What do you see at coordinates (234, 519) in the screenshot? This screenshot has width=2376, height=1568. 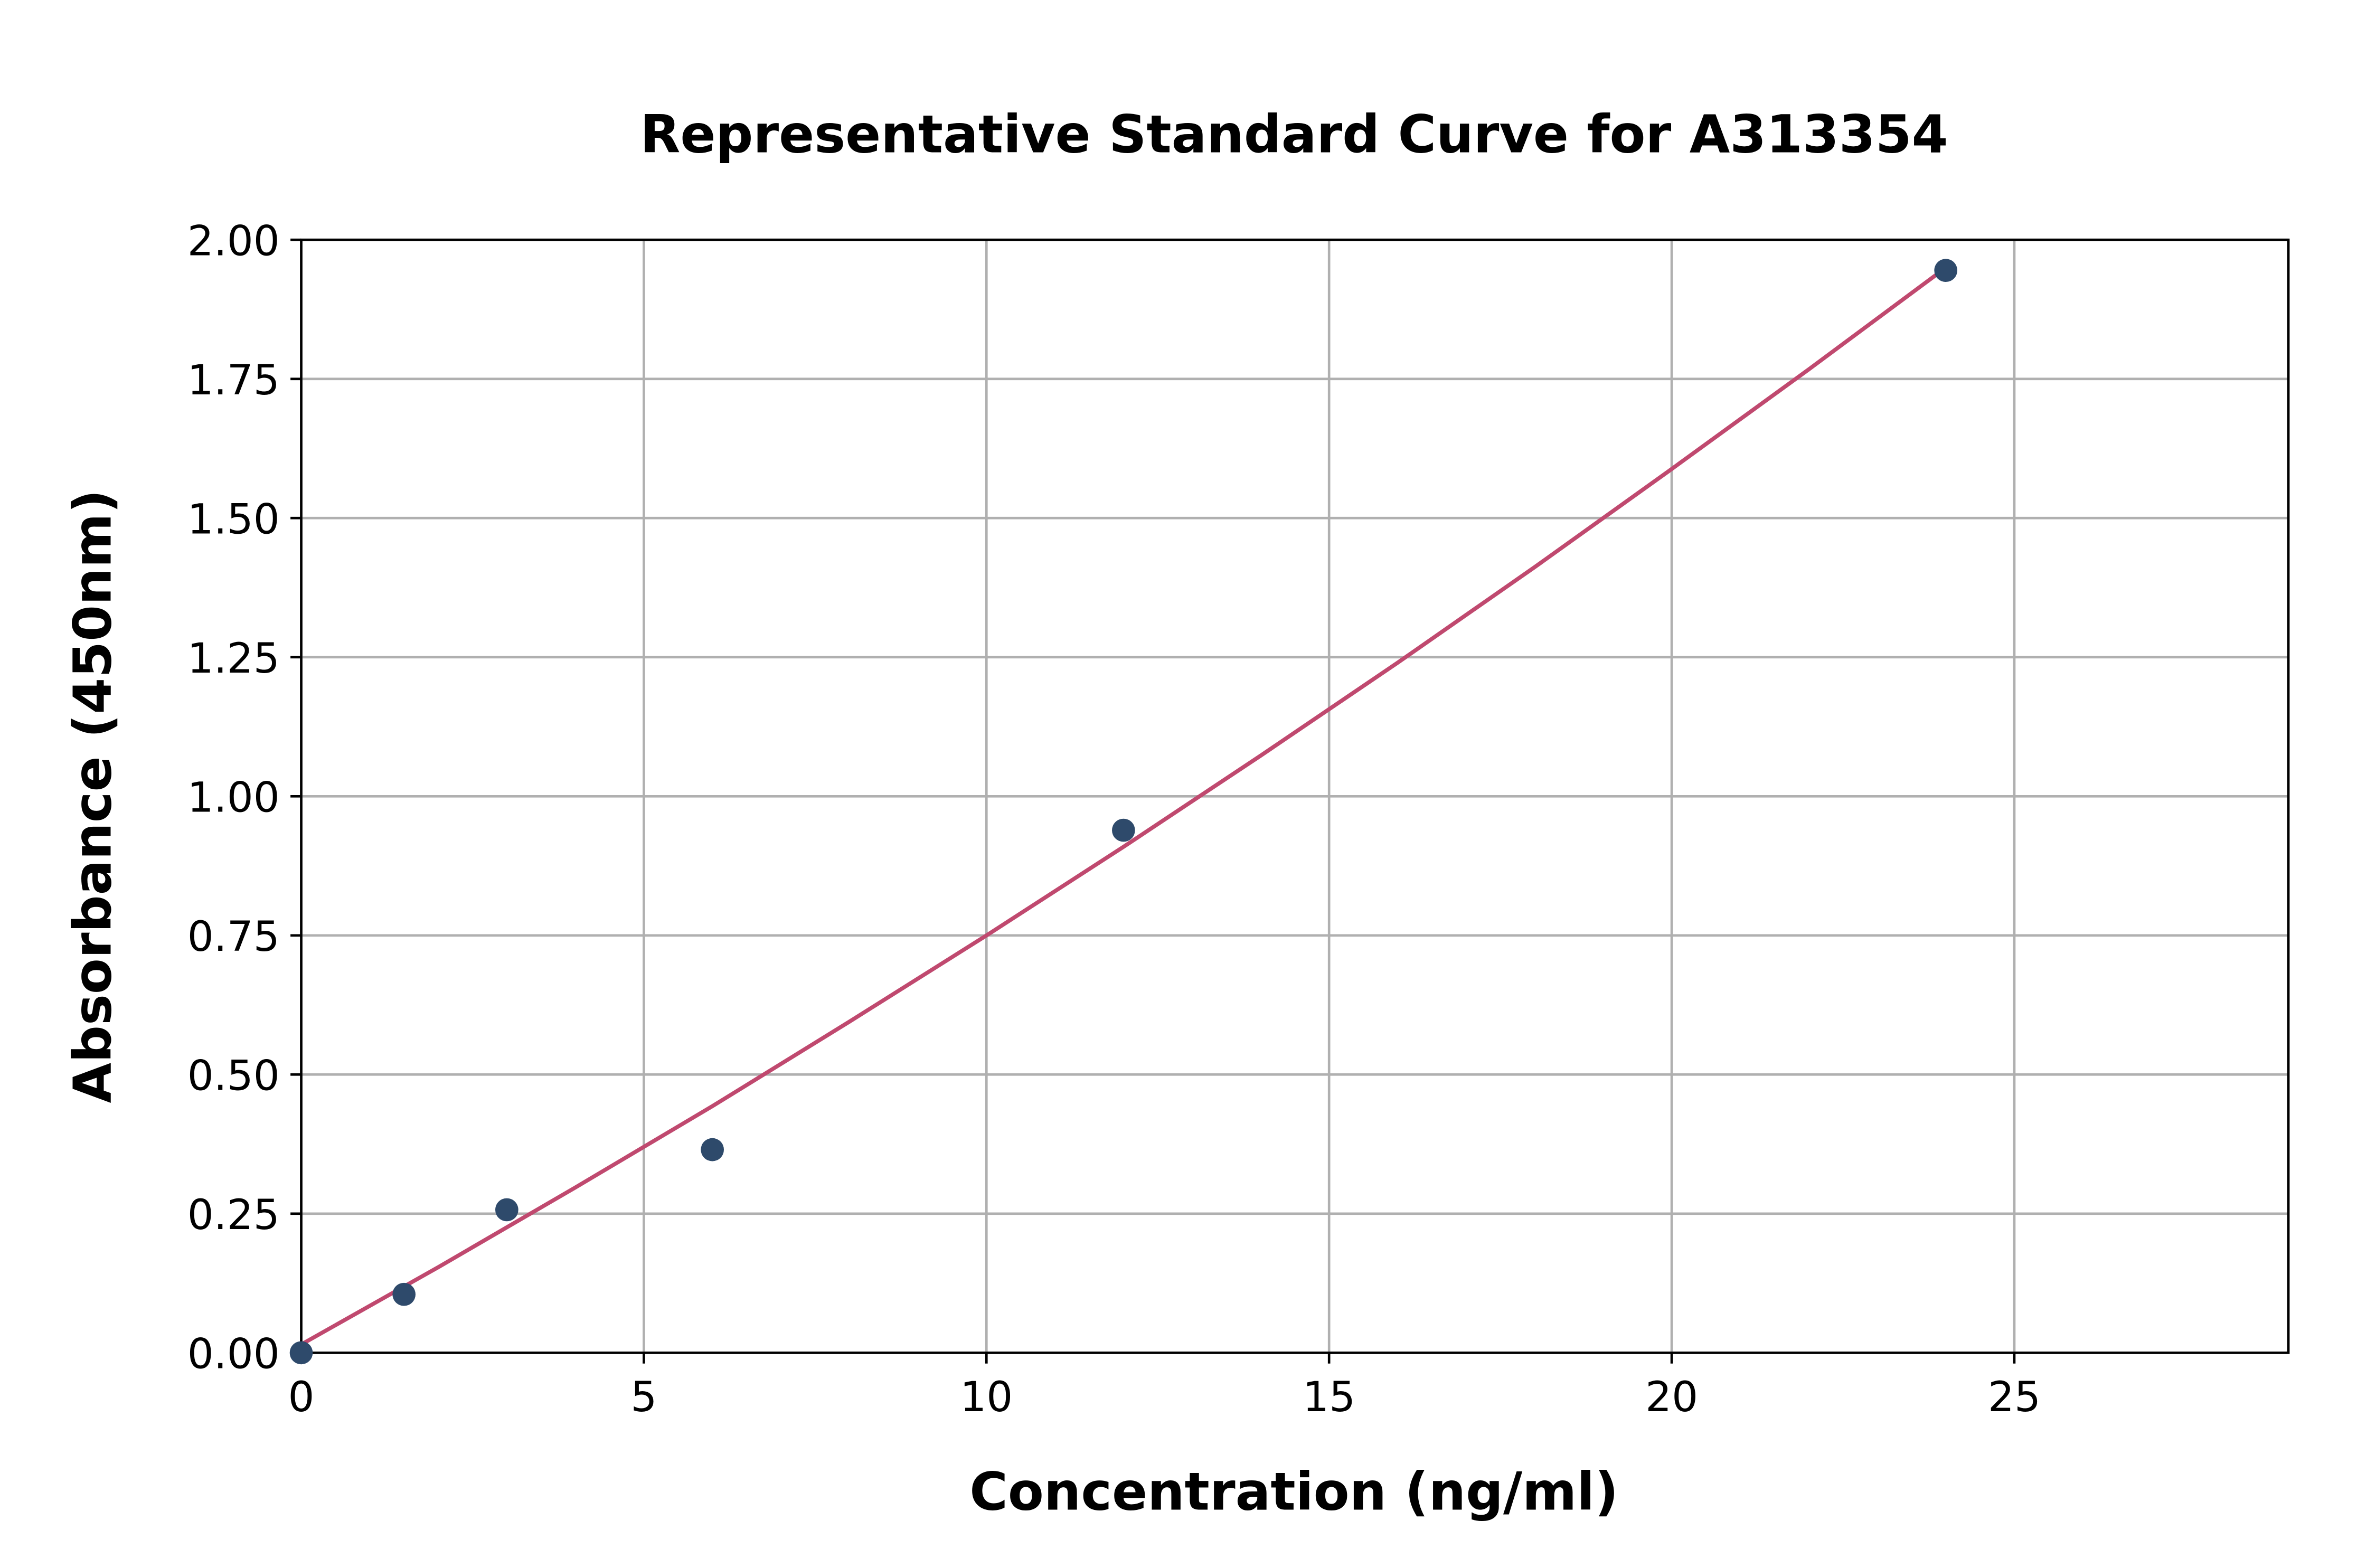 I see `y-tick-label: 1.50` at bounding box center [234, 519].